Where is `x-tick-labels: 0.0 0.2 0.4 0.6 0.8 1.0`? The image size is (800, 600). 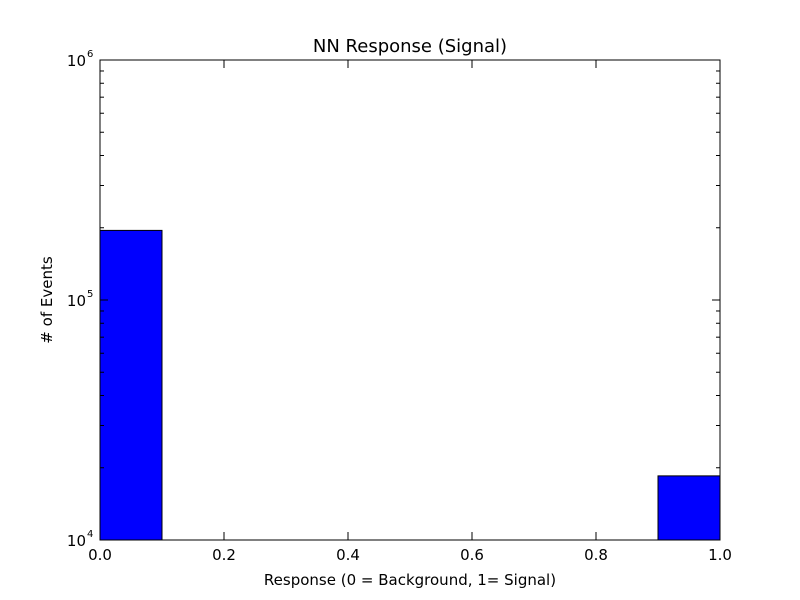
x-tick-labels: 0.0 0.2 0.4 0.6 0.8 1.0 is located at coordinates (410, 555).